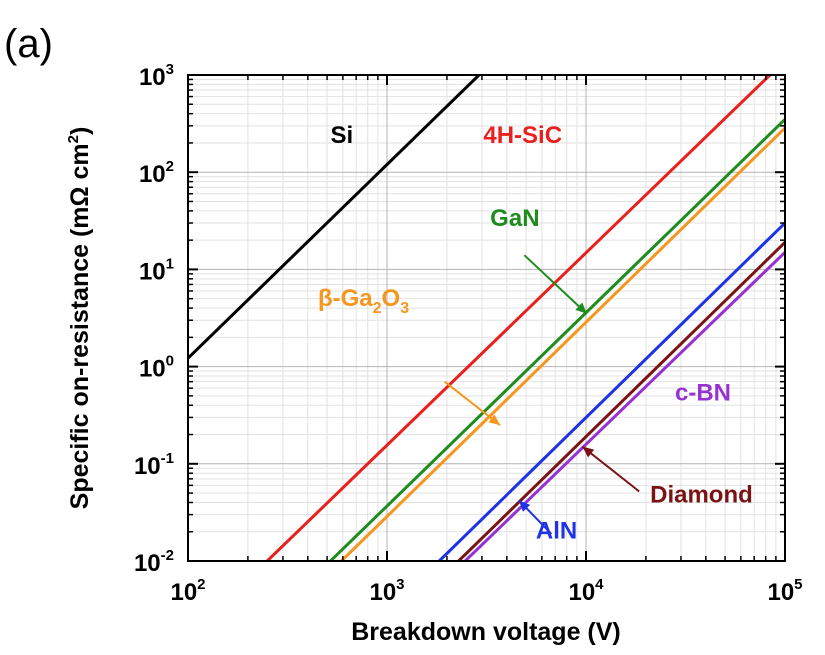  Describe the element at coordinates (586, 591) in the screenshot. I see `x-tick-label: 10⁴` at that location.